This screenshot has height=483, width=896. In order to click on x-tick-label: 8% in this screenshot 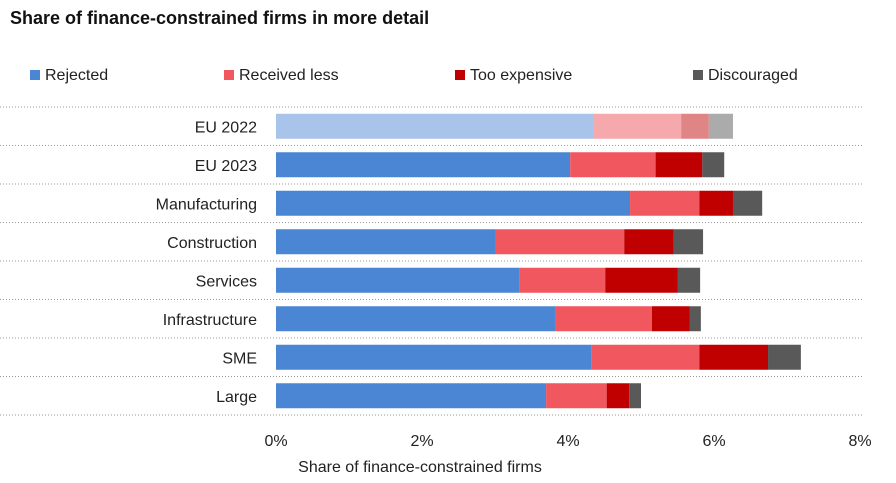, I will do `click(859, 441)`.